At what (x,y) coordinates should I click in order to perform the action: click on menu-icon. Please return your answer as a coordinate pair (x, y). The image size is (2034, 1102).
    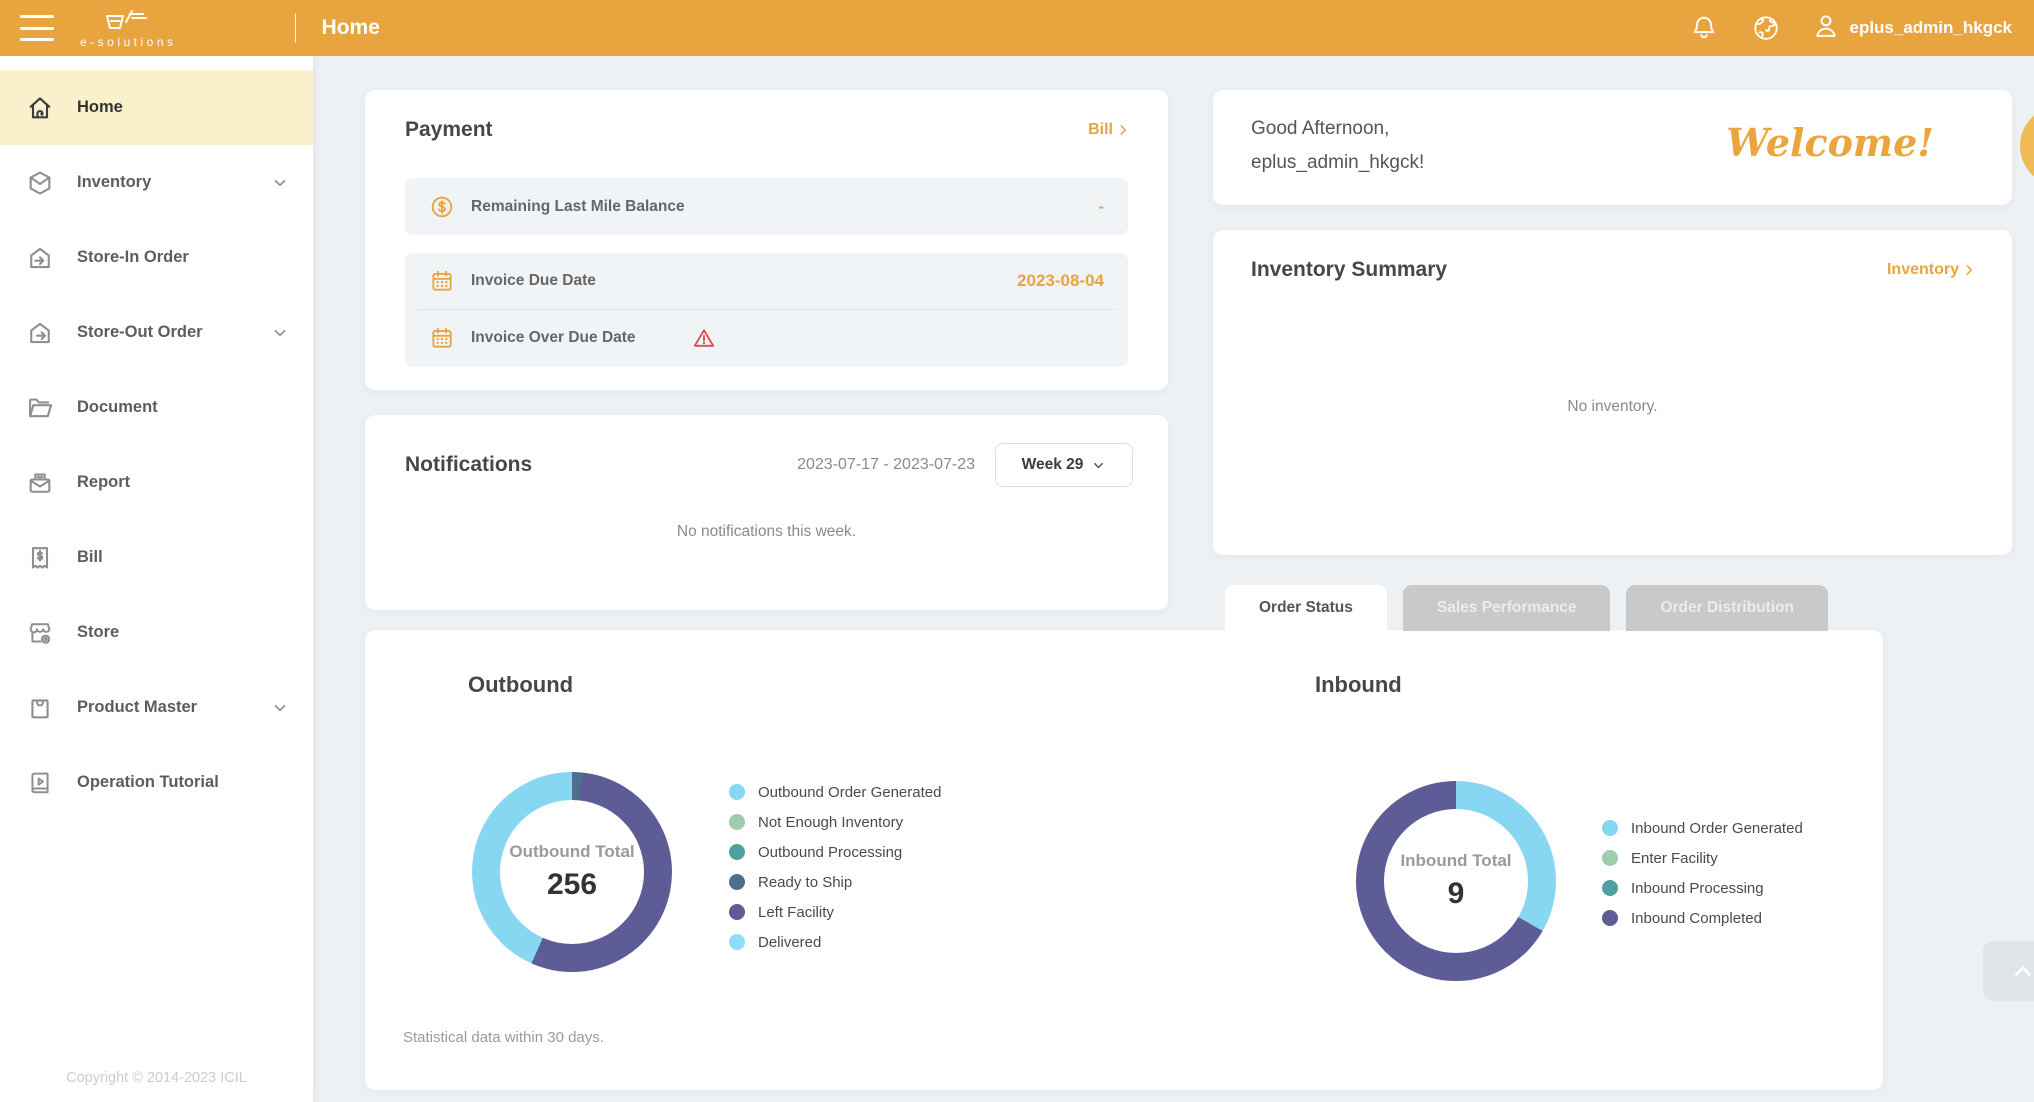
    Looking at the image, I should click on (37, 28).